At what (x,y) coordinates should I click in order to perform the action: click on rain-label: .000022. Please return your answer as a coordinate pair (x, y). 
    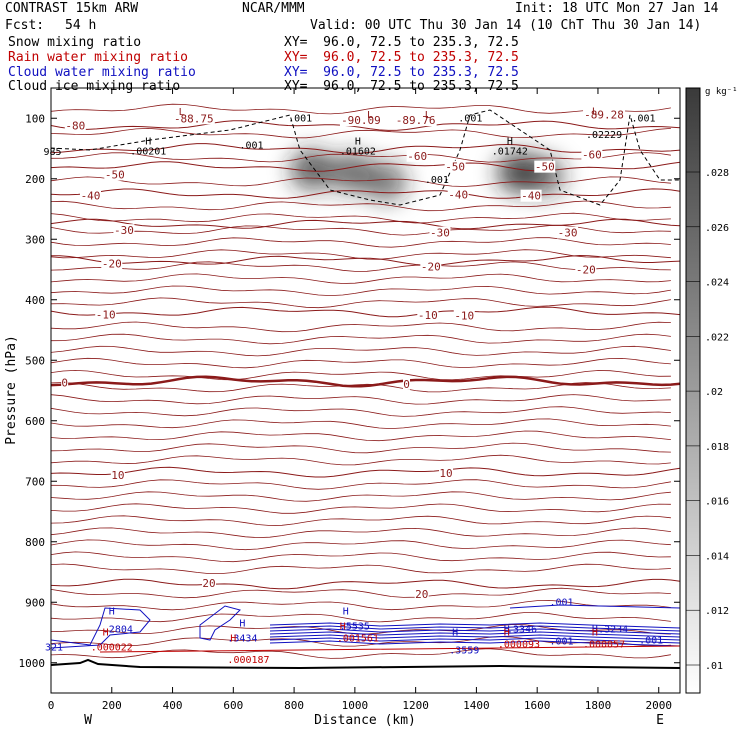
    Looking at the image, I should click on (112, 648).